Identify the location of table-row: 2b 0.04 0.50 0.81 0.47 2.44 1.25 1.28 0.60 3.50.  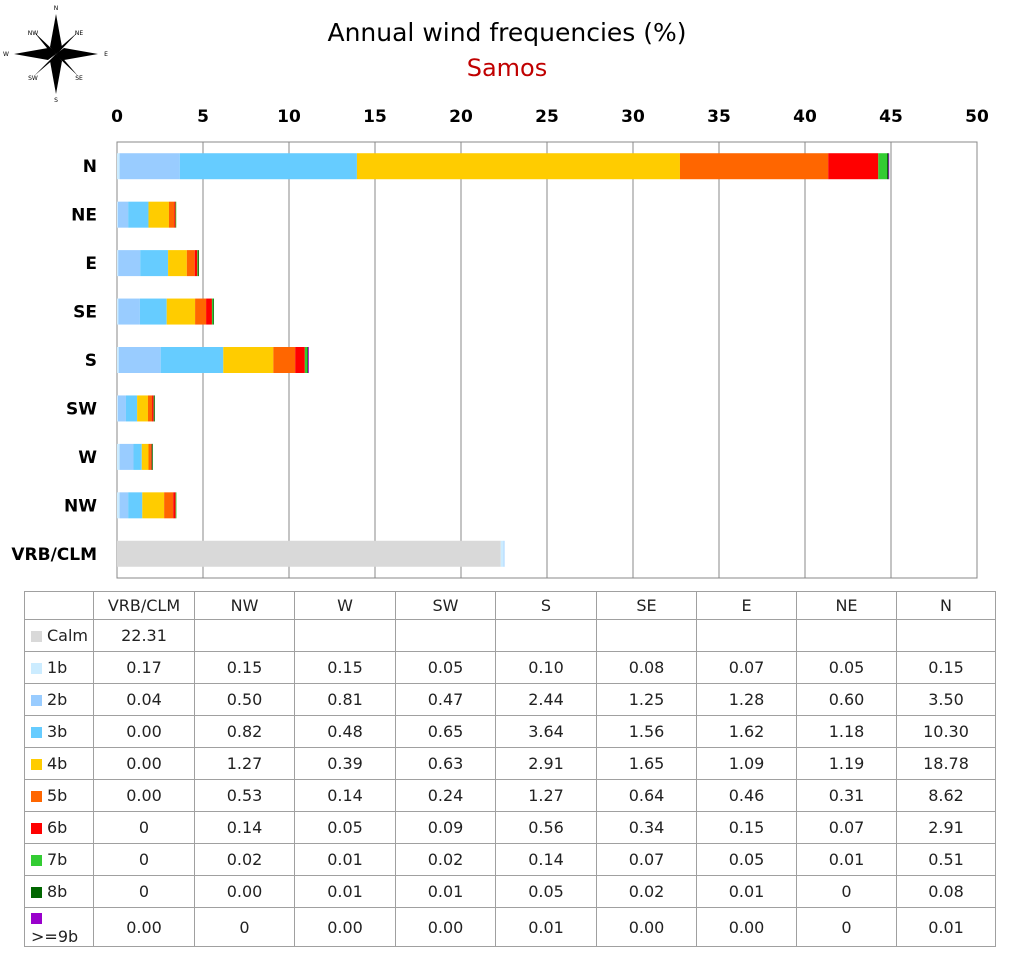
(510, 699).